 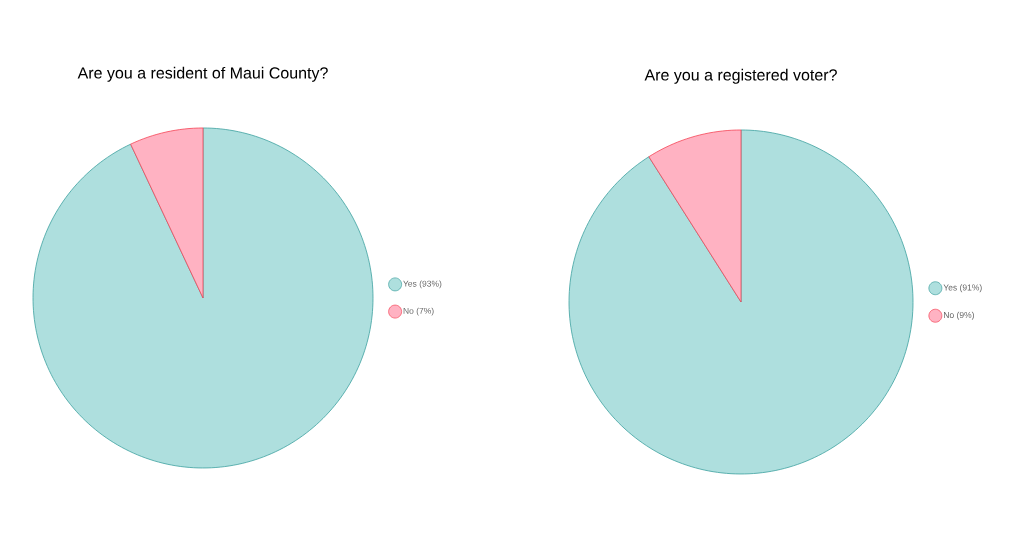 I want to click on legend-label: Yes (91%), so click(x=962, y=288).